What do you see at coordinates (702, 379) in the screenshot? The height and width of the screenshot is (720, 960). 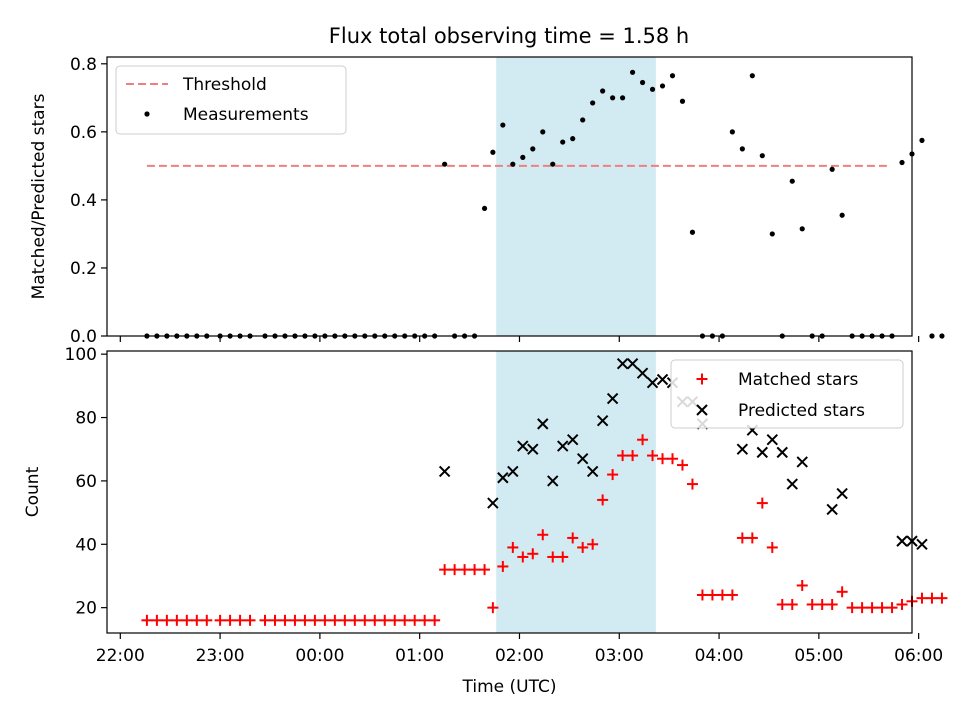 I see `legend-plus-marker` at bounding box center [702, 379].